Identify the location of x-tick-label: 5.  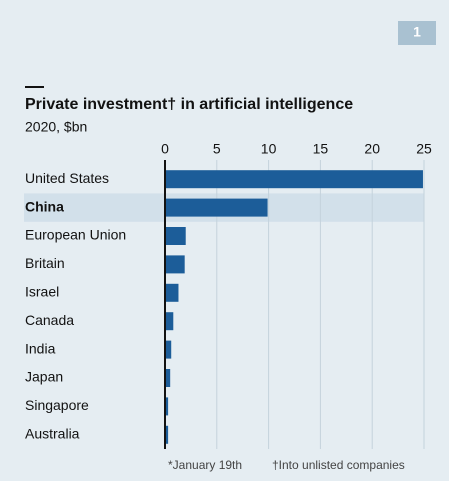
(217, 149).